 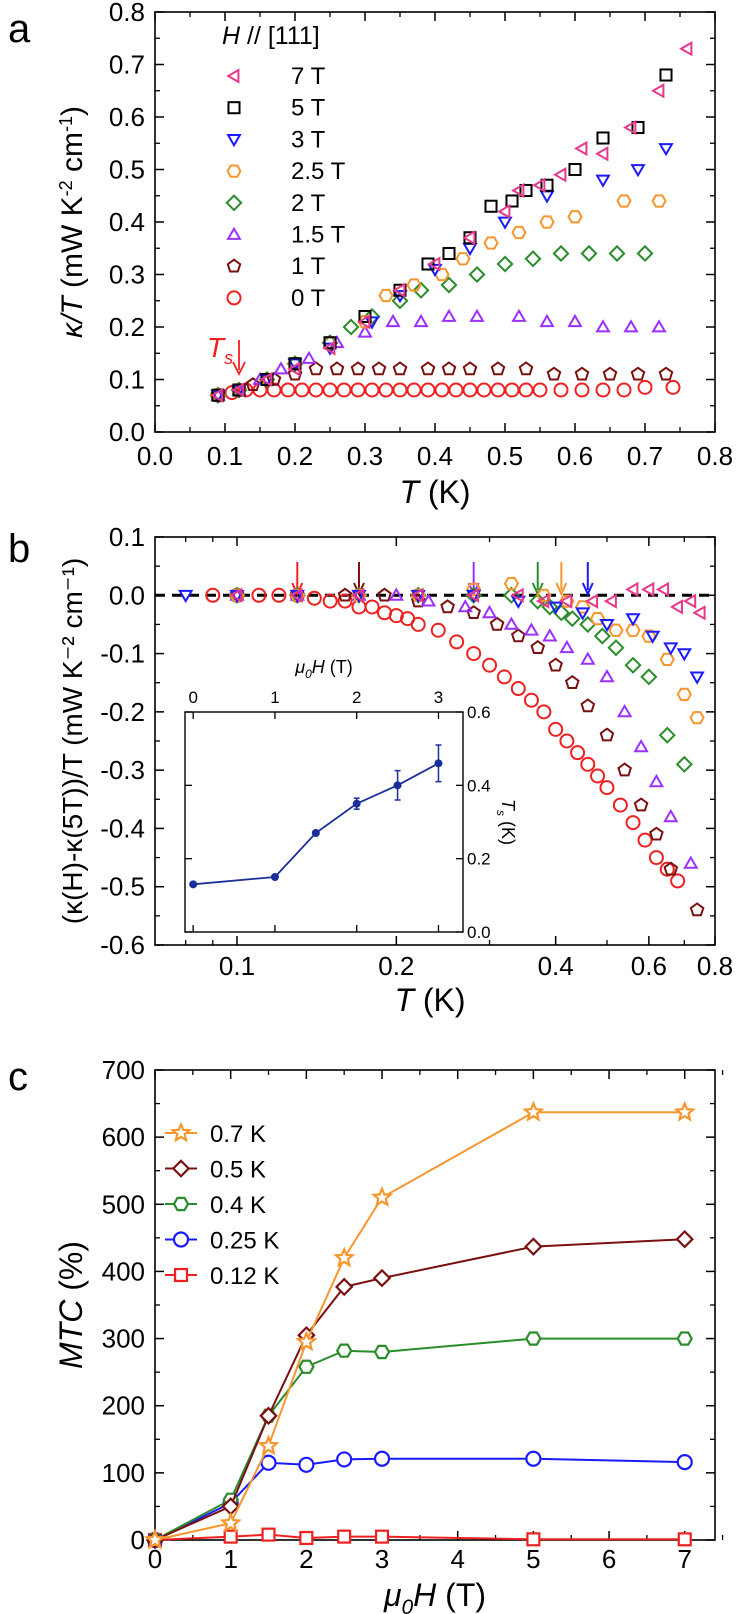 What do you see at coordinates (299, 667) in the screenshot?
I see `inset-xlabel-mu: μ` at bounding box center [299, 667].